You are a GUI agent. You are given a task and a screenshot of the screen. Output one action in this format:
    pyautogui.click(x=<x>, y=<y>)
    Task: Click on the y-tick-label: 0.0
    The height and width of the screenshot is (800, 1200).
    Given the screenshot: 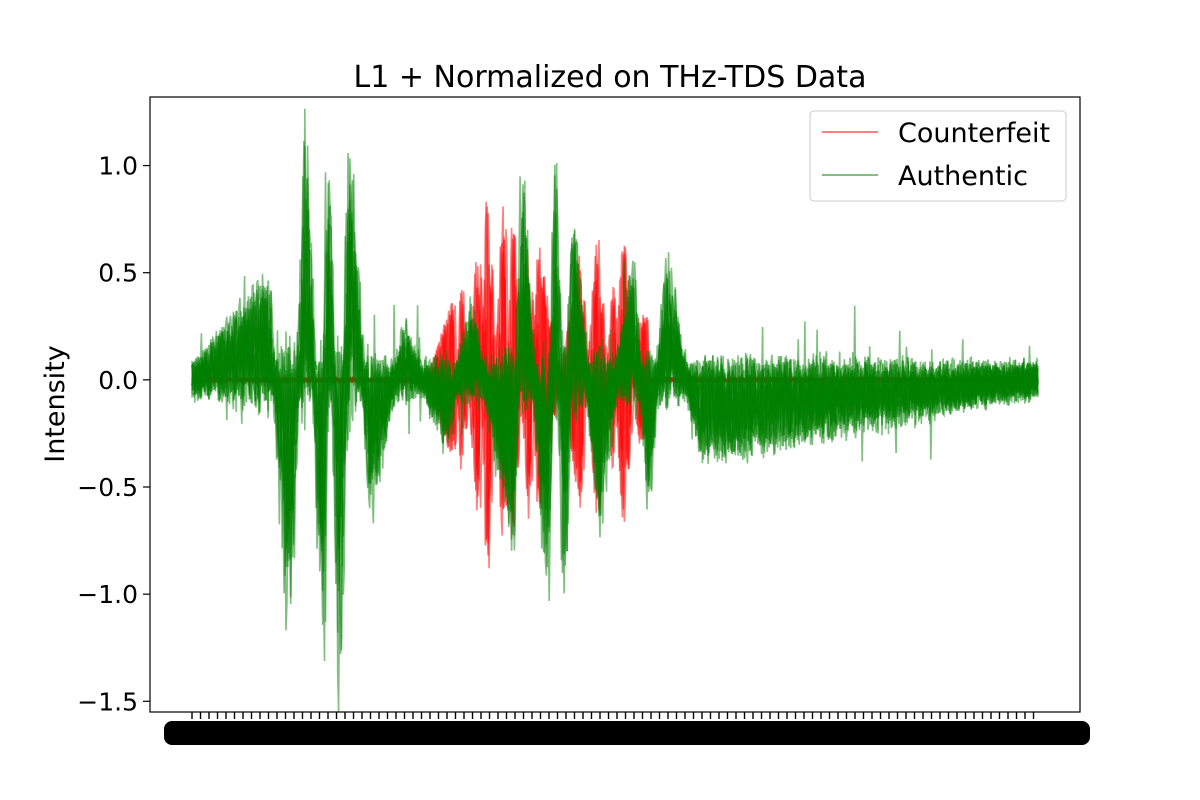 What is the action you would take?
    pyautogui.click(x=118, y=380)
    